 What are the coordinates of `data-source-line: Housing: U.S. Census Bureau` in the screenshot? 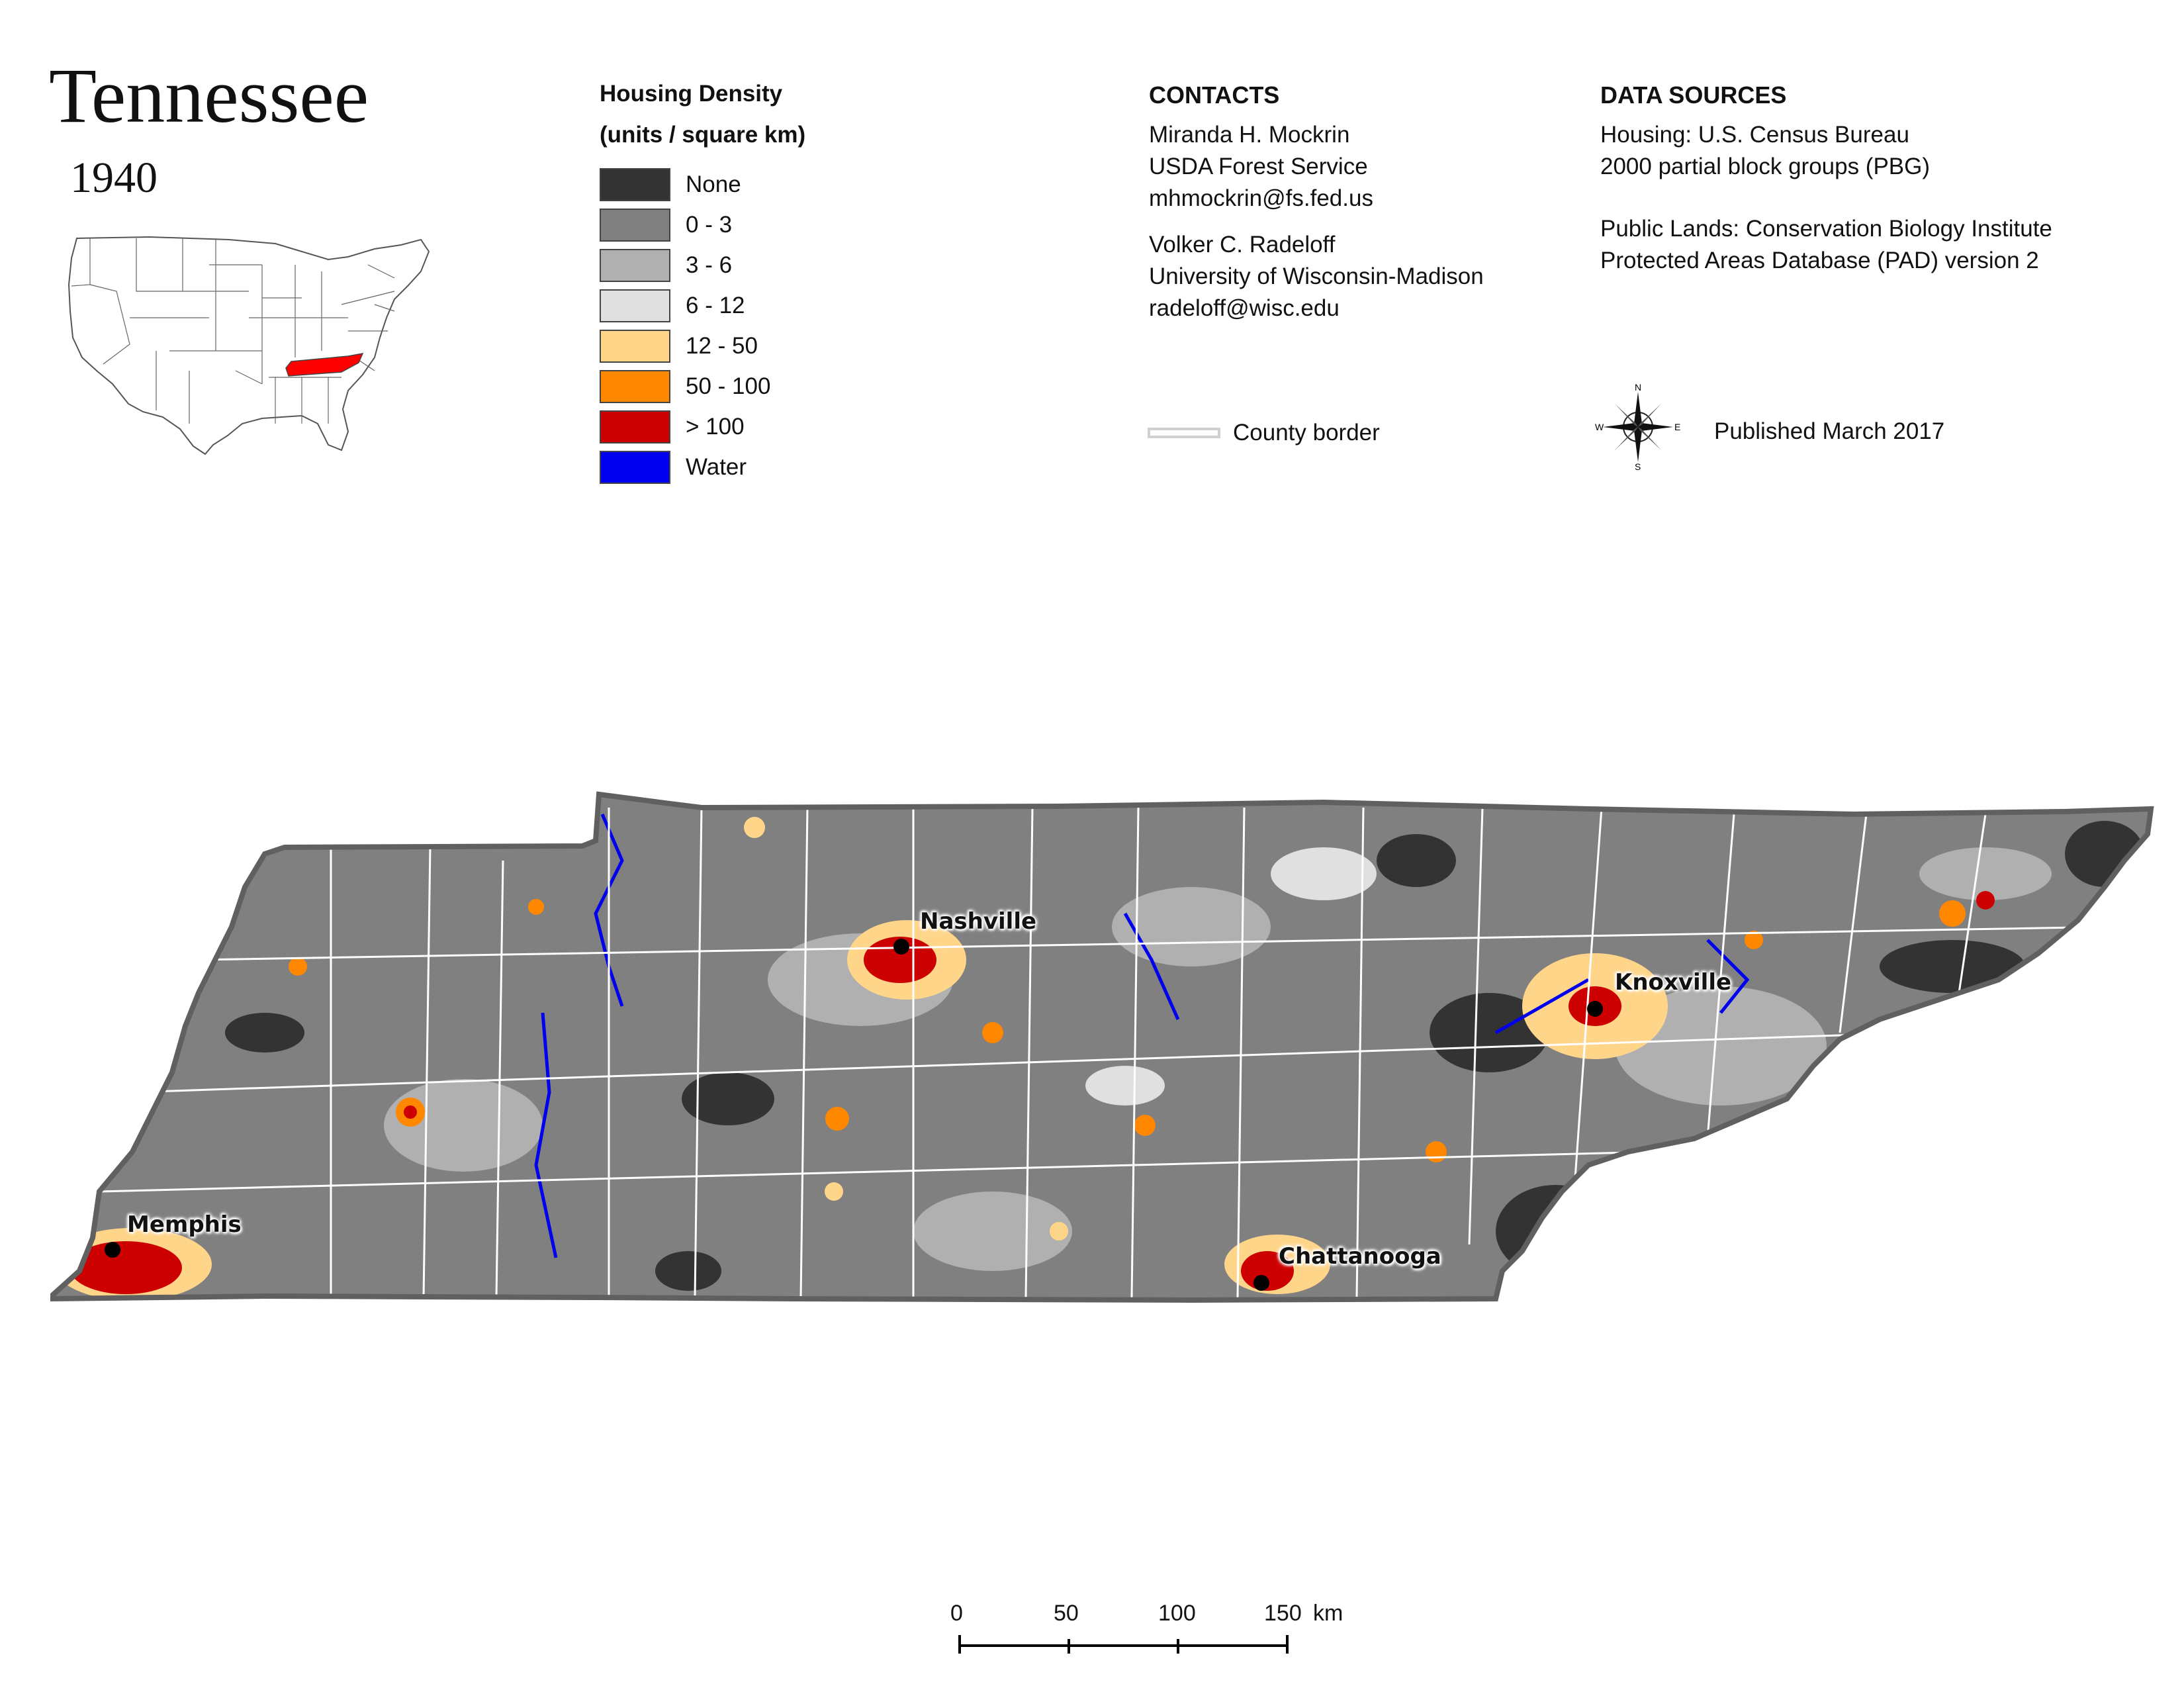 It's located at (1755, 135).